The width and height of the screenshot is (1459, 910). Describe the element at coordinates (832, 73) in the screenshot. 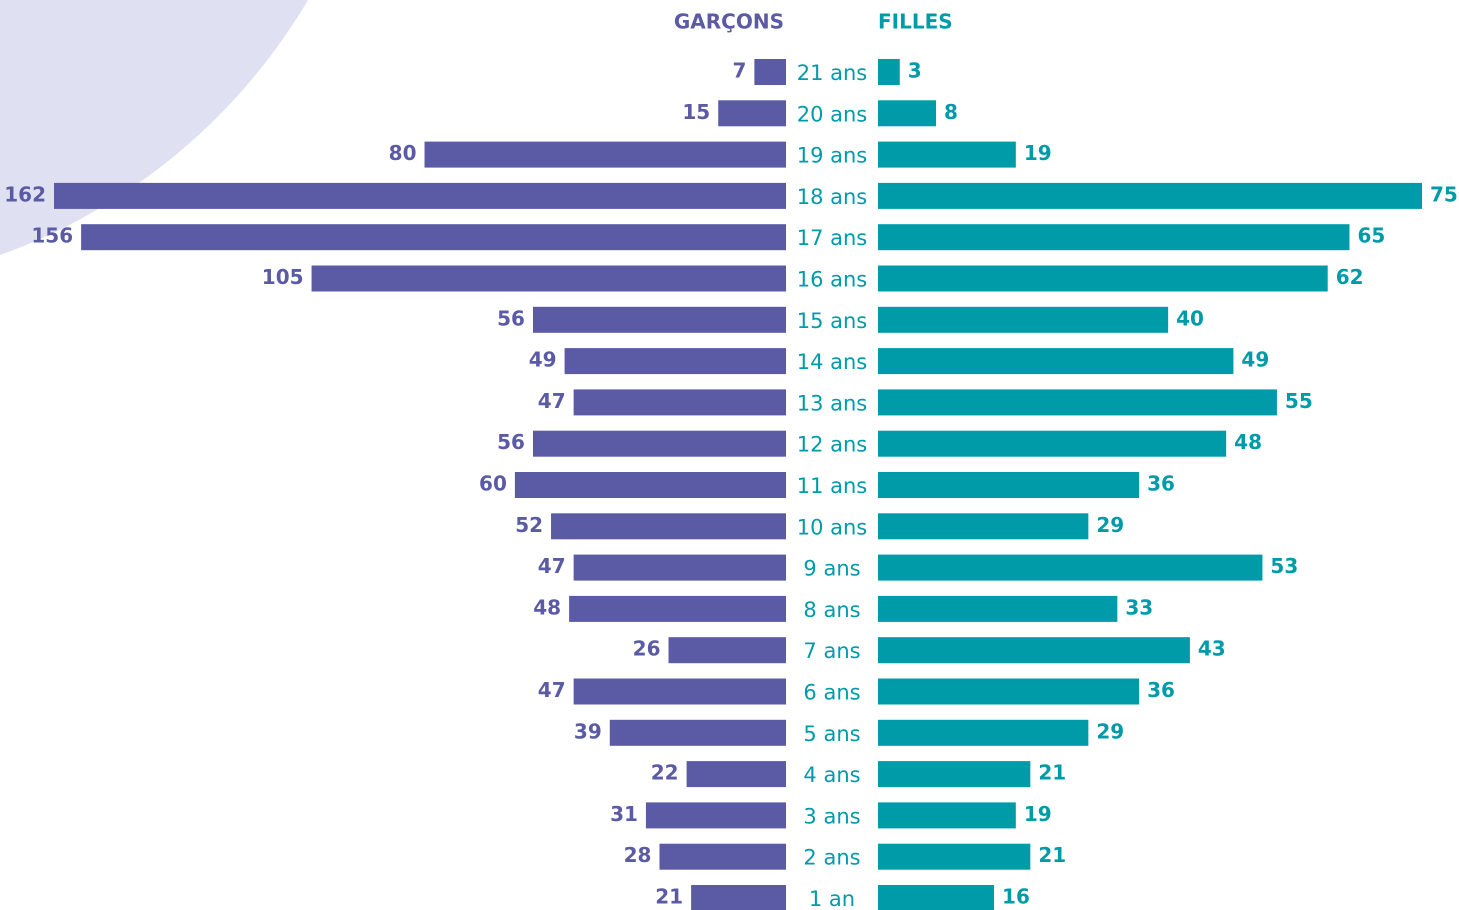

I see `category-label: 21 ans` at that location.